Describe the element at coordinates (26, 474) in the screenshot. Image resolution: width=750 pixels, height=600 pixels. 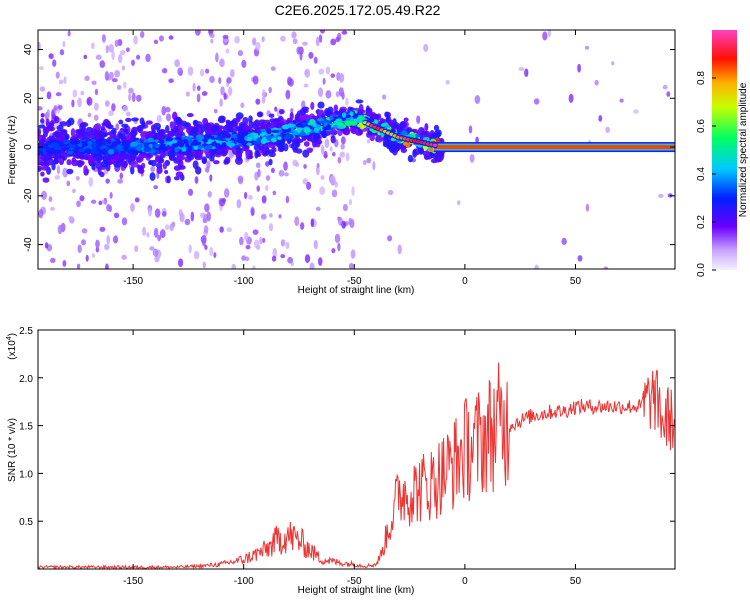
I see `snr-y-tick-label: 1.0` at that location.